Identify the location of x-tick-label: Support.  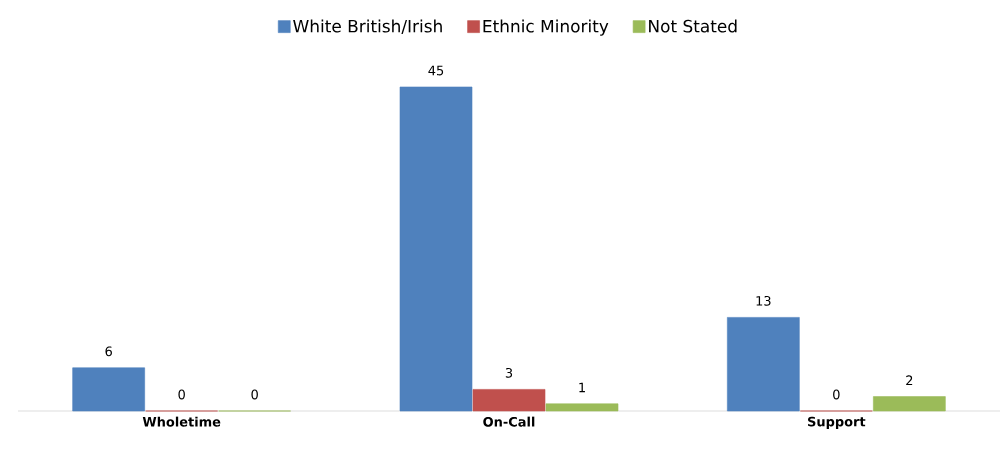
(837, 422).